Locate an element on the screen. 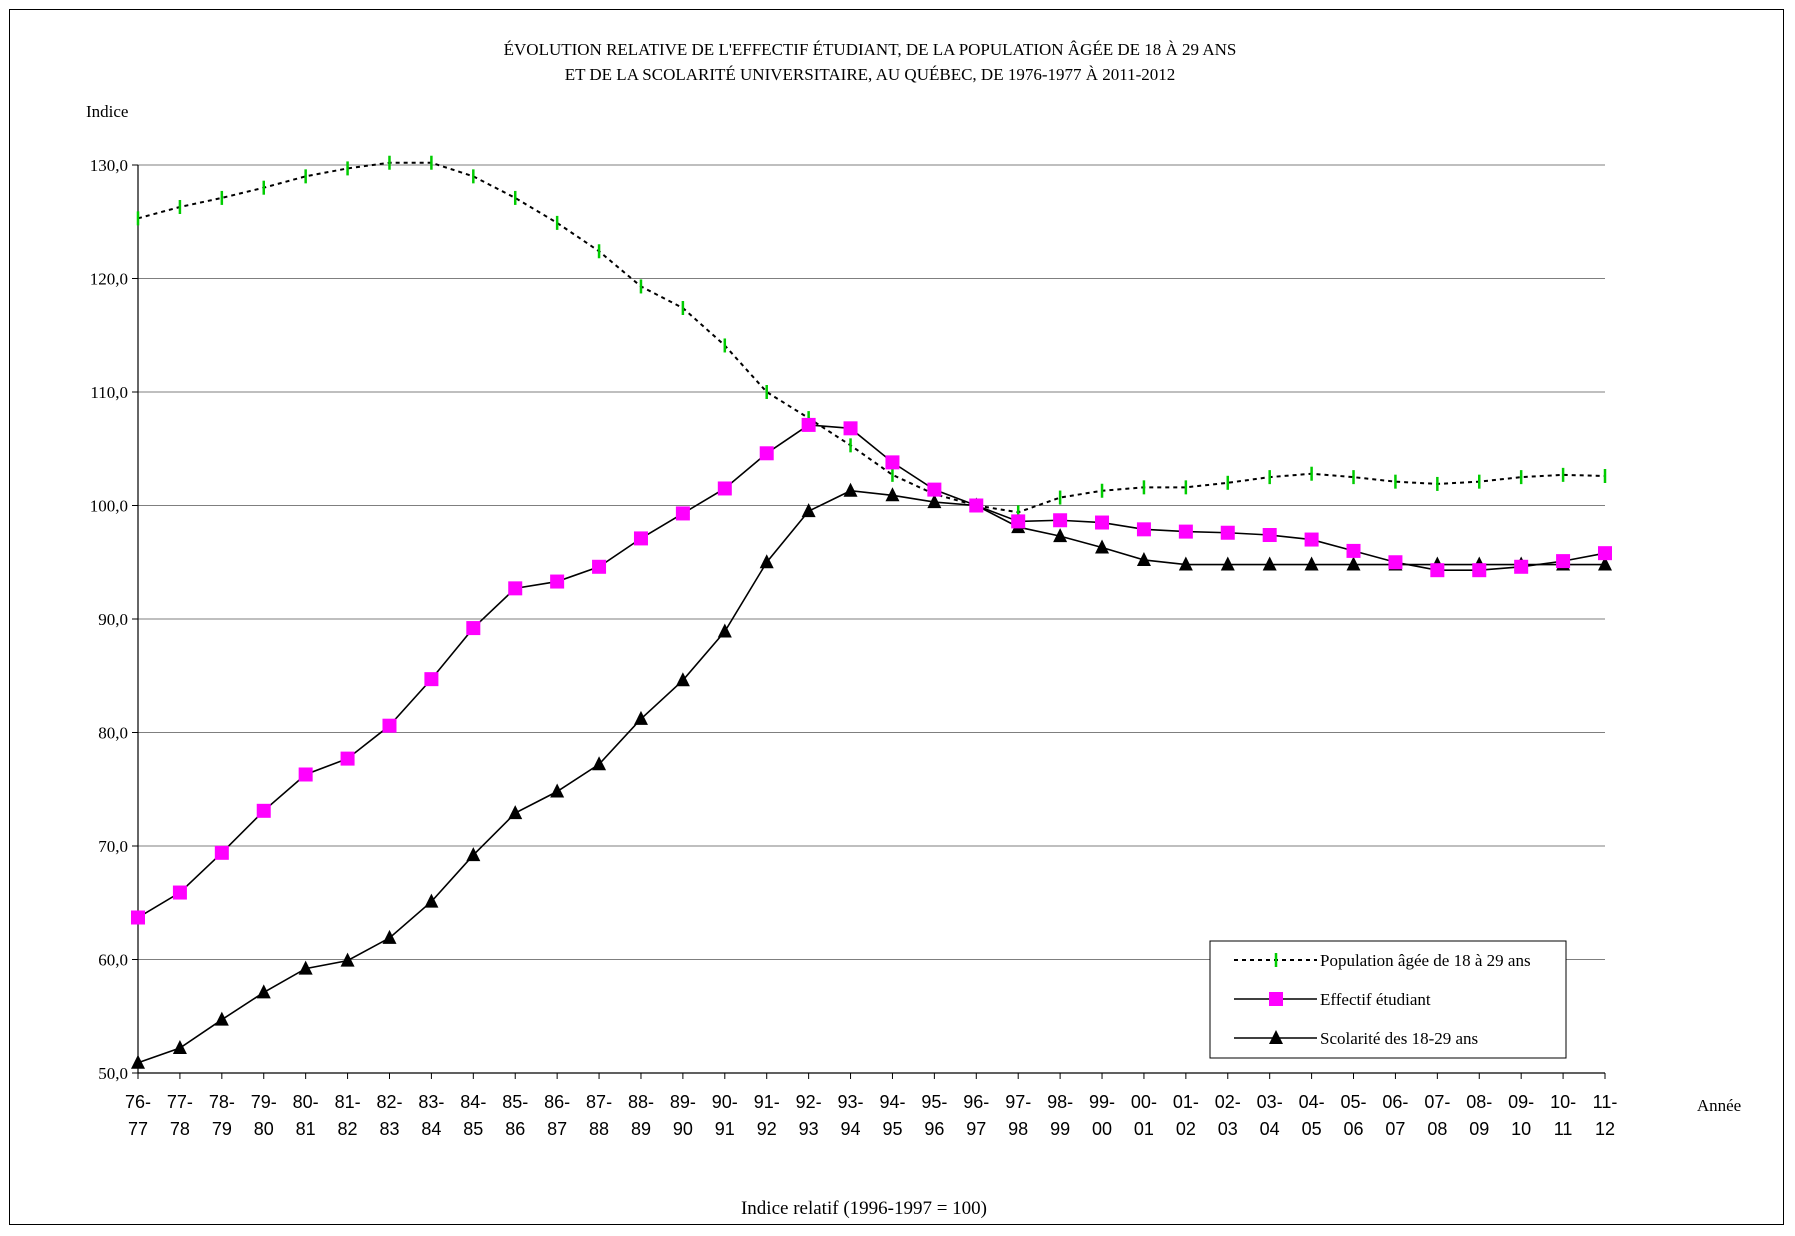 Image resolution: width=1795 pixels, height=1236 pixels. x-tick-label: 77 is located at coordinates (138, 1129).